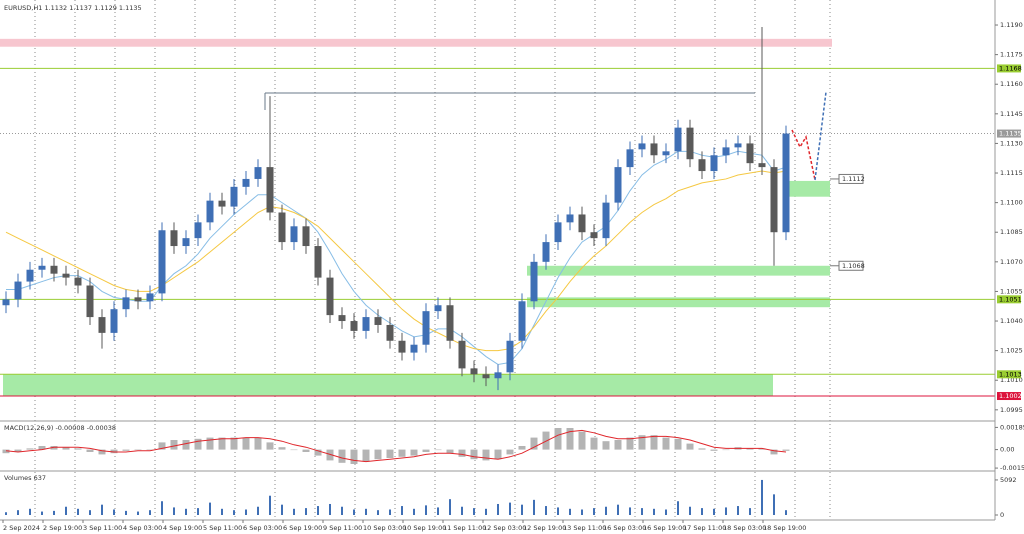 This screenshot has height=534, width=1024. Describe the element at coordinates (182, 528) in the screenshot. I see `x-tick-label: 4 Sep 19:00` at that location.